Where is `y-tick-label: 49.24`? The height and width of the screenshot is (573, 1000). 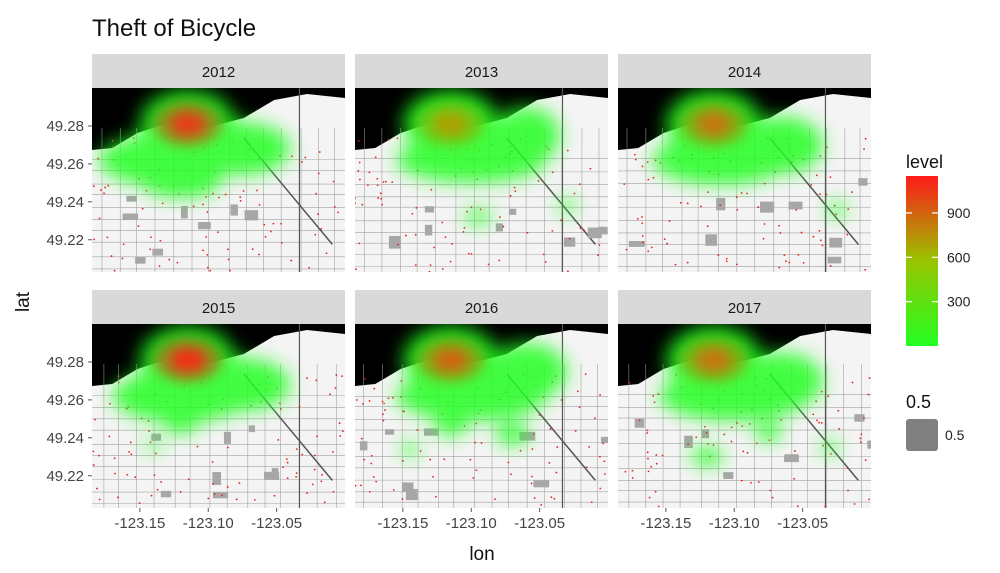
y-tick-label: 49.24 is located at coordinates (65, 202).